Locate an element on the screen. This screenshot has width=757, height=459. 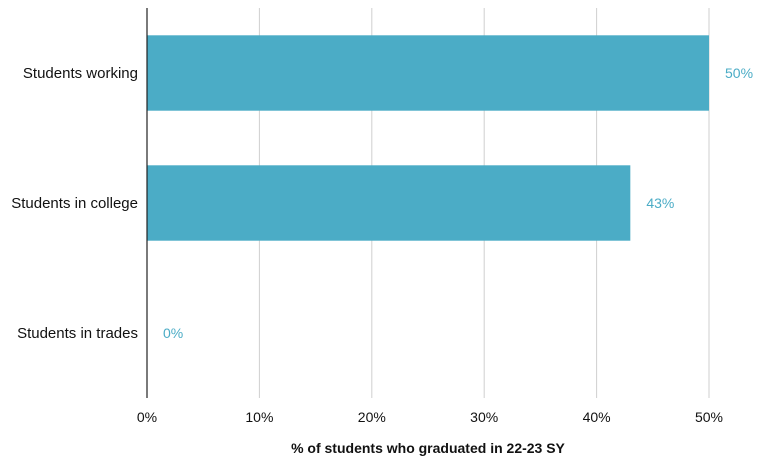
value-label-0: 50% is located at coordinates (739, 73).